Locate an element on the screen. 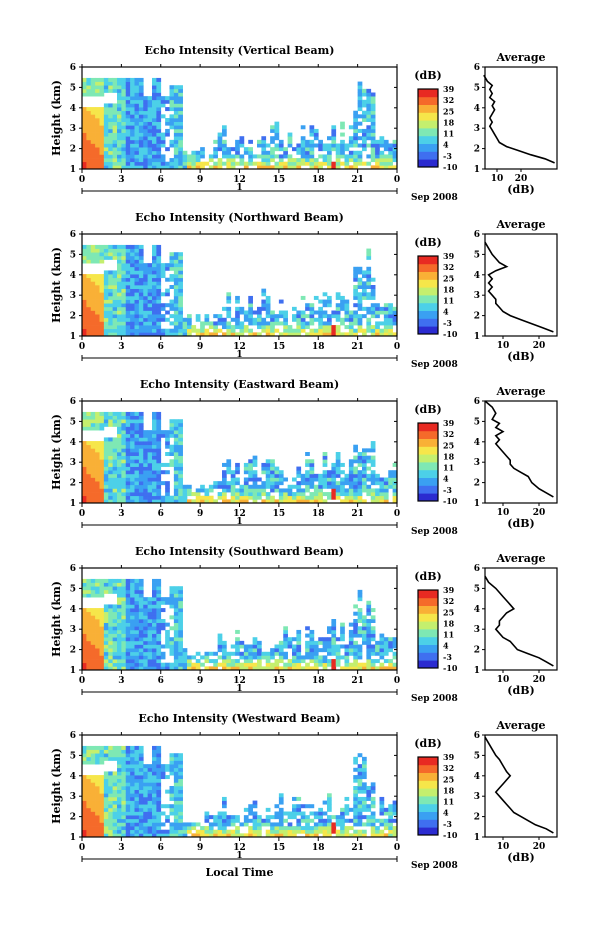 The height and width of the screenshot is (929, 610). average-x-tick-label: 10 is located at coordinates (503, 513).